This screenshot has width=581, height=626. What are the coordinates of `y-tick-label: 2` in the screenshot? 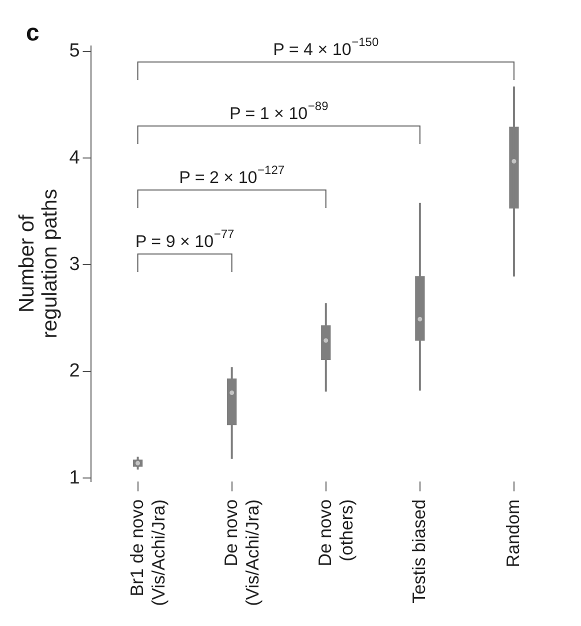 It's located at (74, 371).